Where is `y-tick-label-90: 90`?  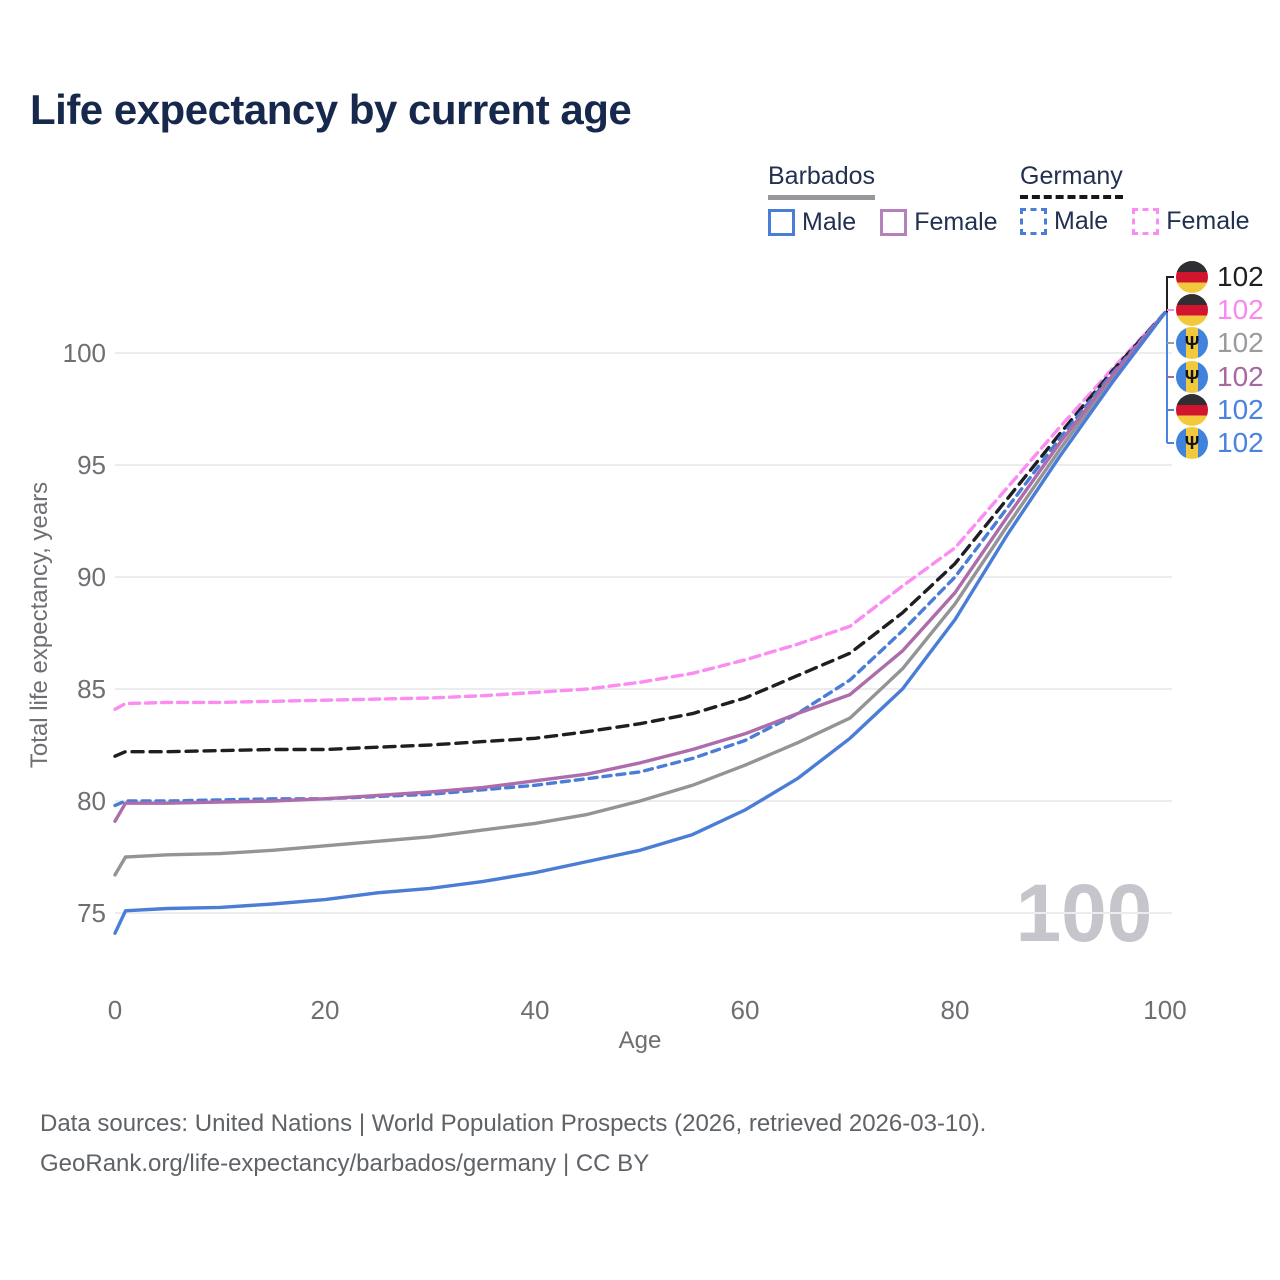
y-tick-label-90: 90 is located at coordinates (91, 577).